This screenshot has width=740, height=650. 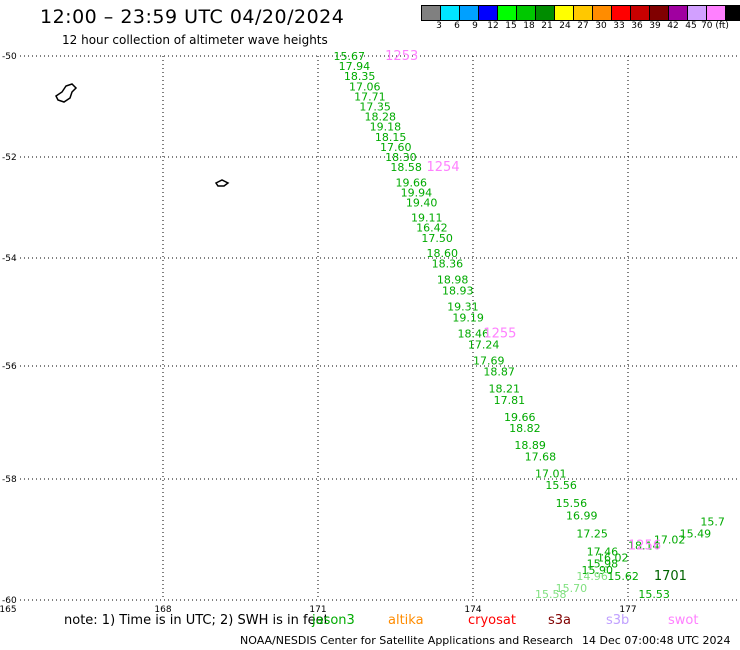 What do you see at coordinates (499, 372) in the screenshot?
I see `swh-label: 18.87` at bounding box center [499, 372].